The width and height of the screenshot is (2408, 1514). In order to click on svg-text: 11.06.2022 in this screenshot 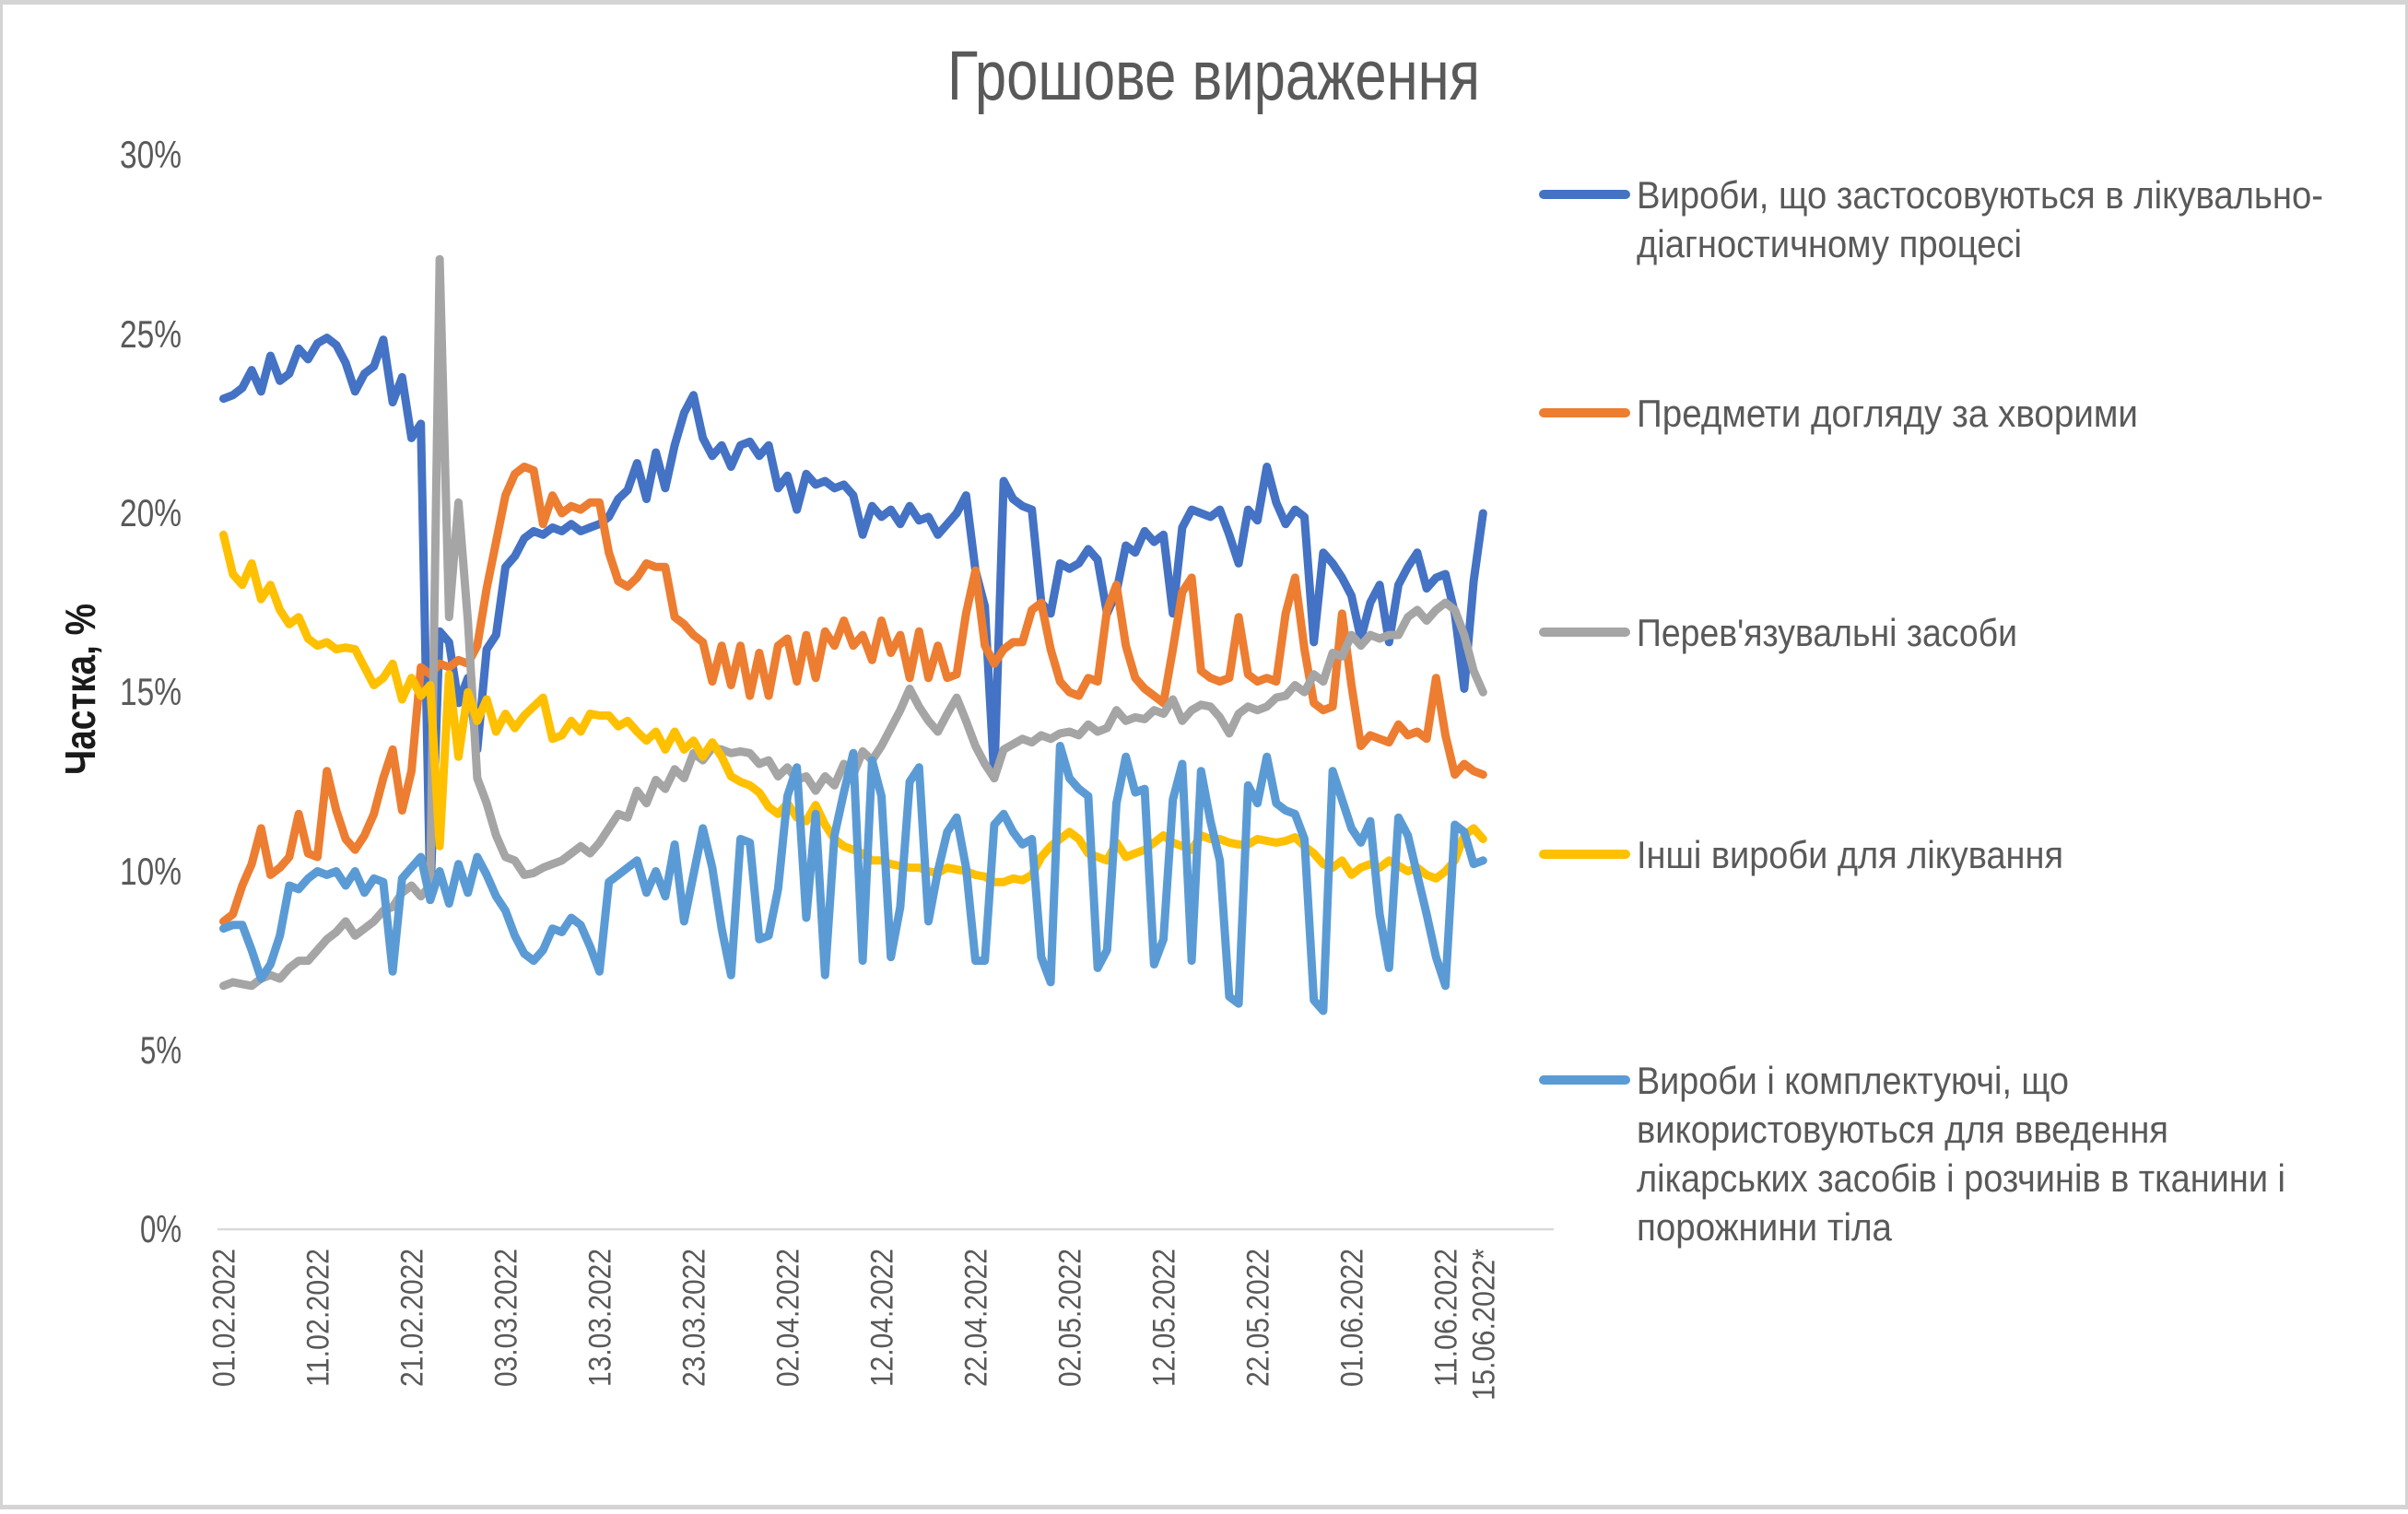, I will do `click(1446, 1318)`.